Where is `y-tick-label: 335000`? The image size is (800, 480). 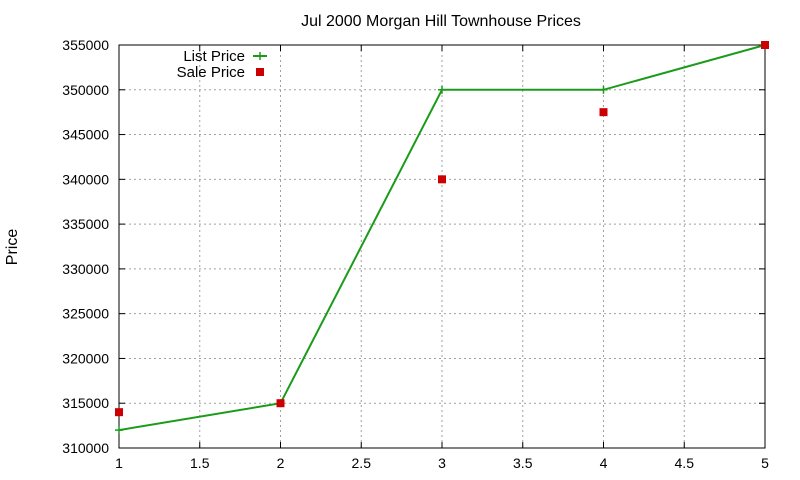
y-tick-label: 335000 is located at coordinates (85, 224).